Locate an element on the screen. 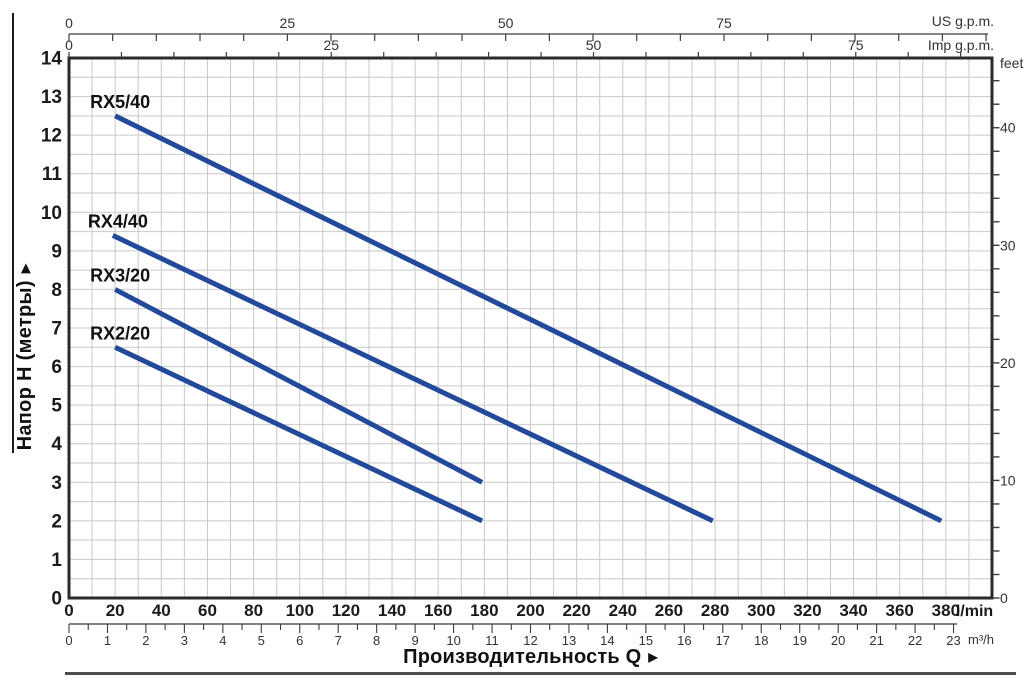 This screenshot has width=1024, height=691. svg-text: 120 is located at coordinates (346, 610).